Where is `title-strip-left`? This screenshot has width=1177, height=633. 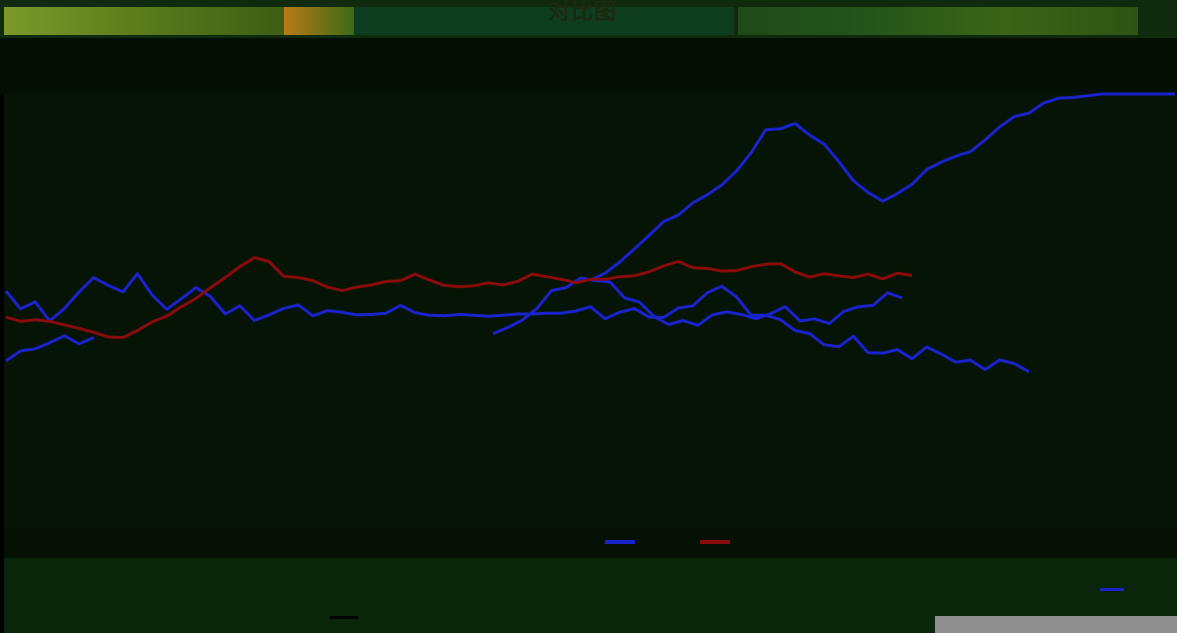 title-strip-left is located at coordinates (144, 21).